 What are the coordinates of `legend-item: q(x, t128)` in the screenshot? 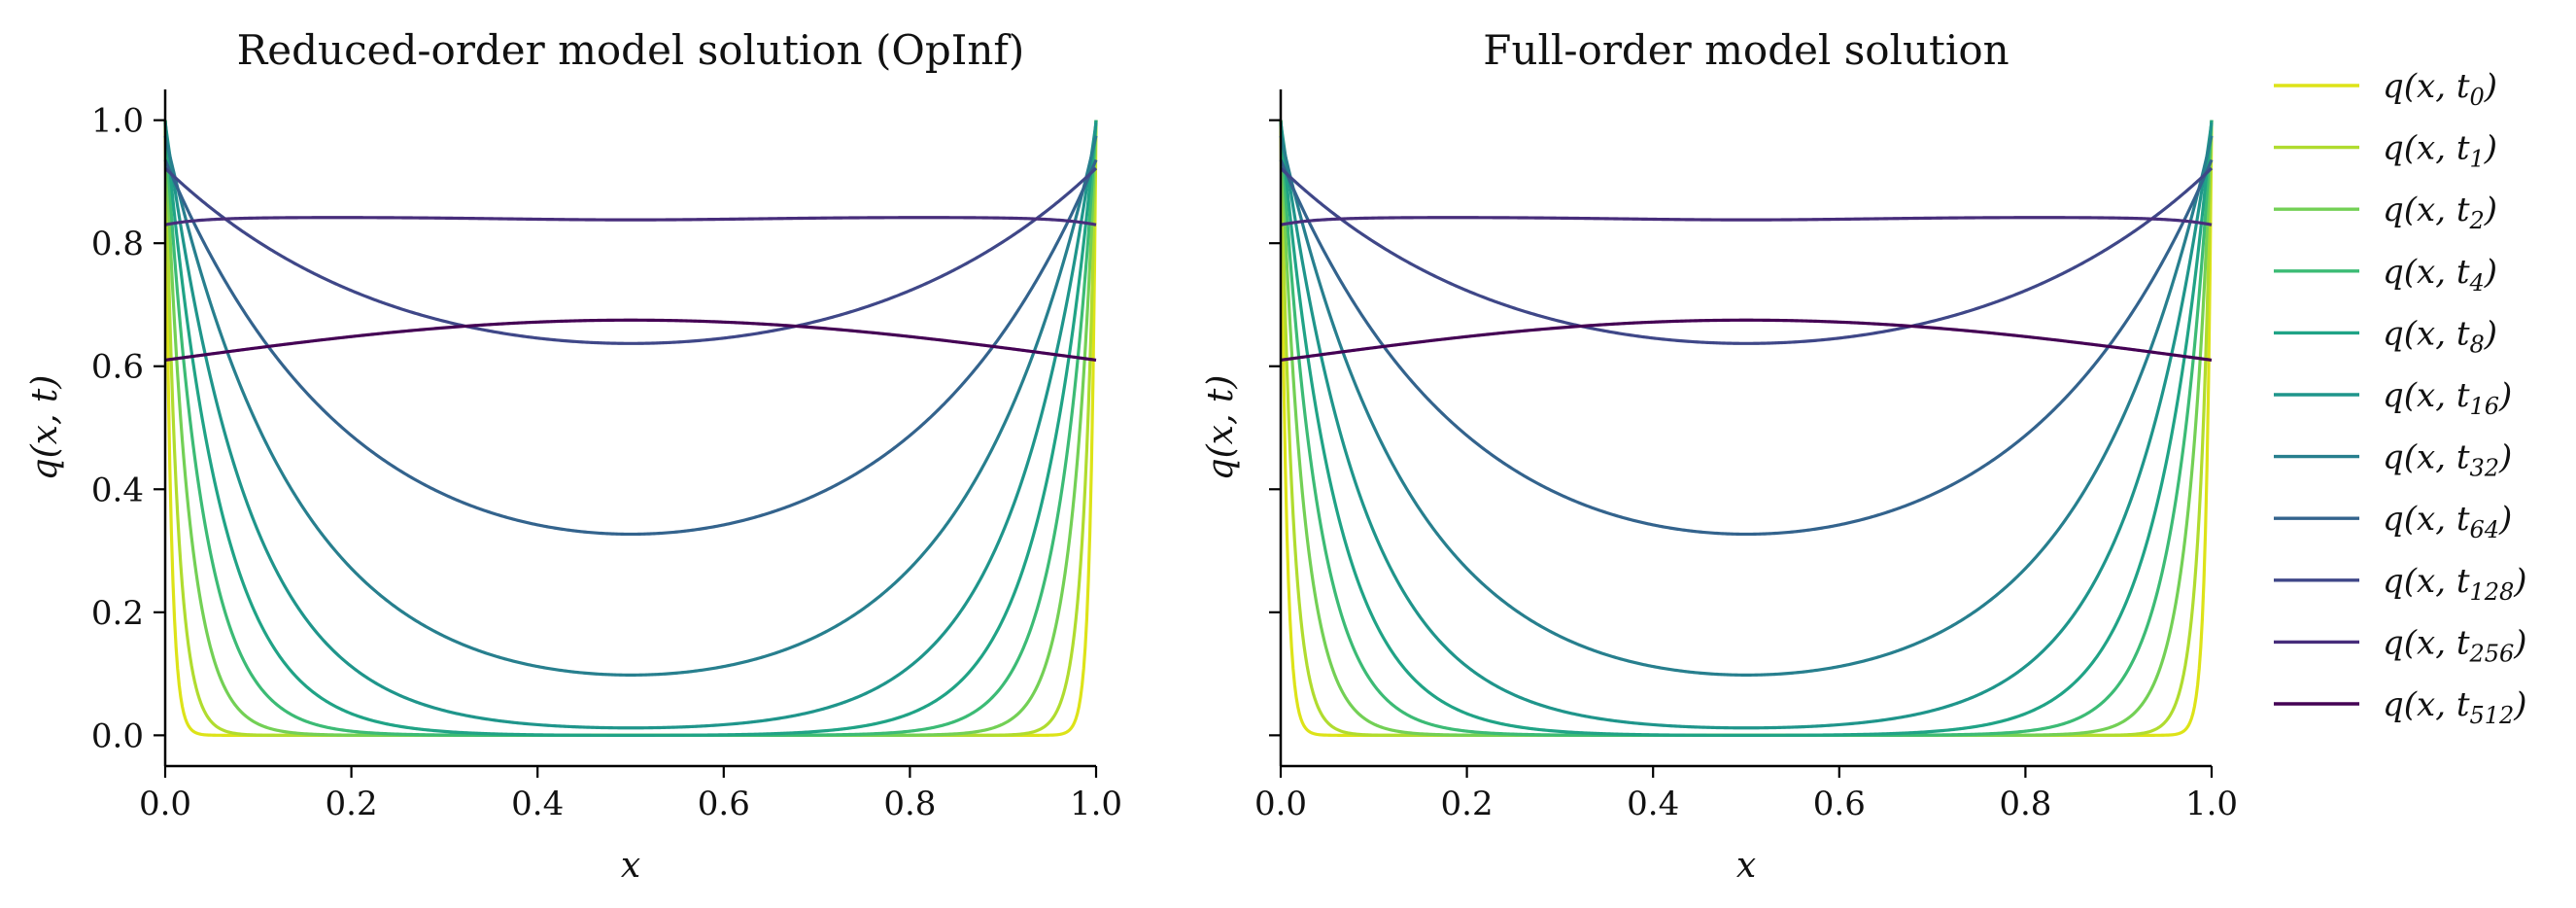 It's located at (2400, 584).